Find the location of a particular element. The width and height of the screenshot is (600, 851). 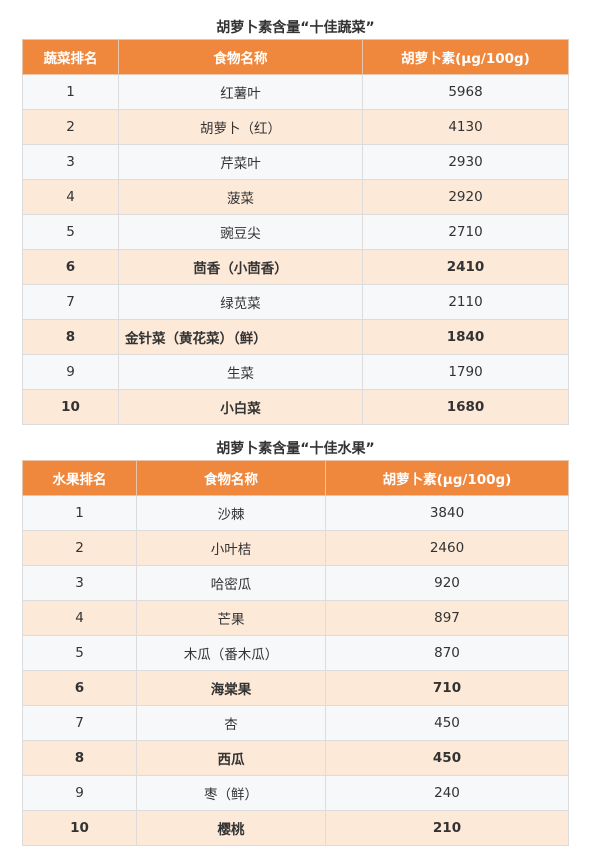

header-row: 水果排名 食物名称 胡萝卜素(μg/100g) is located at coordinates (295, 478).